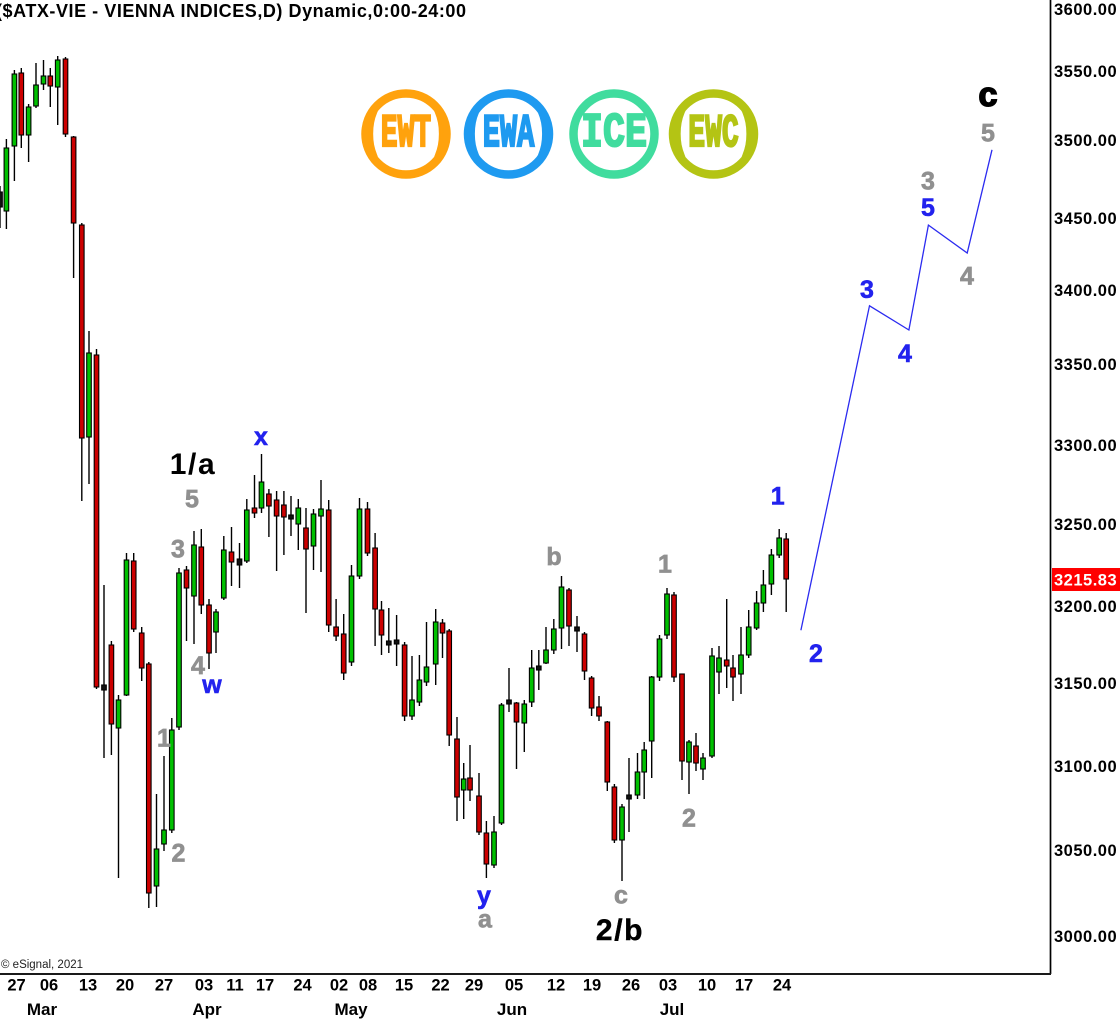 This screenshot has height=1021, width=1120. Describe the element at coordinates (485, 920) in the screenshot. I see `svg-text: a` at that location.